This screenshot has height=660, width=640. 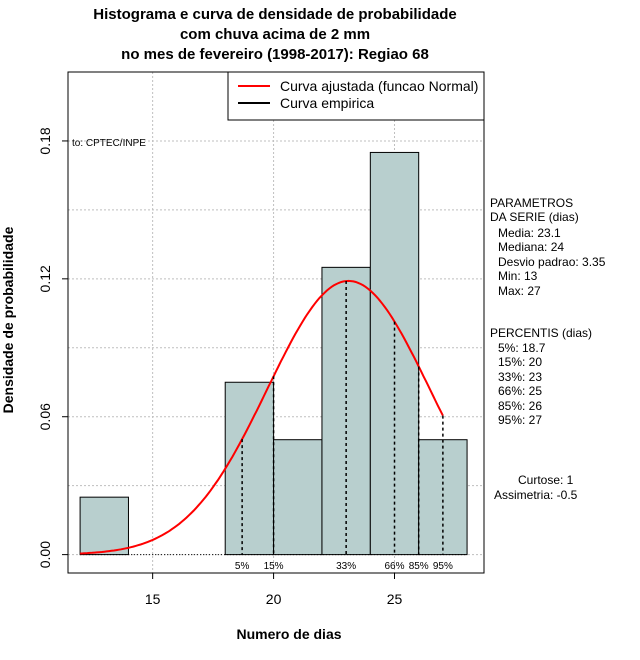 I want to click on percentil-5: 5%: 18.7, so click(x=522, y=348).